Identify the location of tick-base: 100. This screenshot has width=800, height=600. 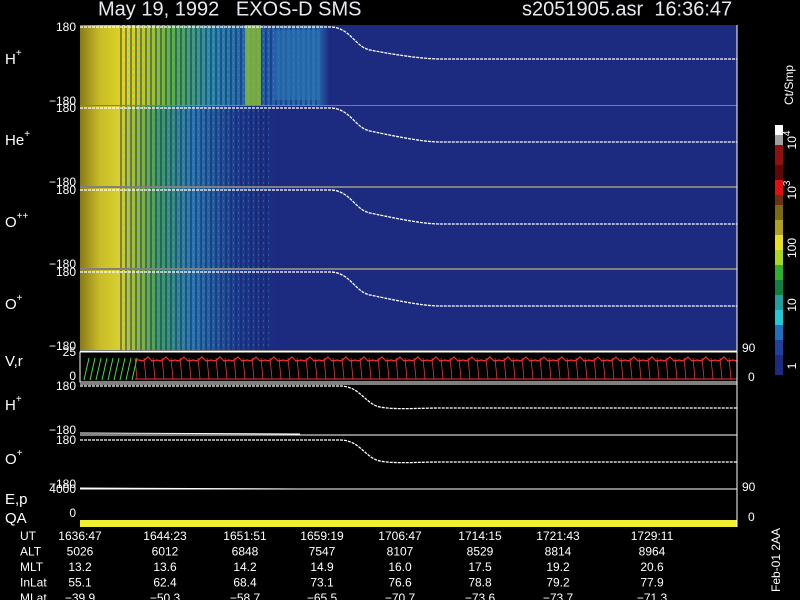
(792, 248).